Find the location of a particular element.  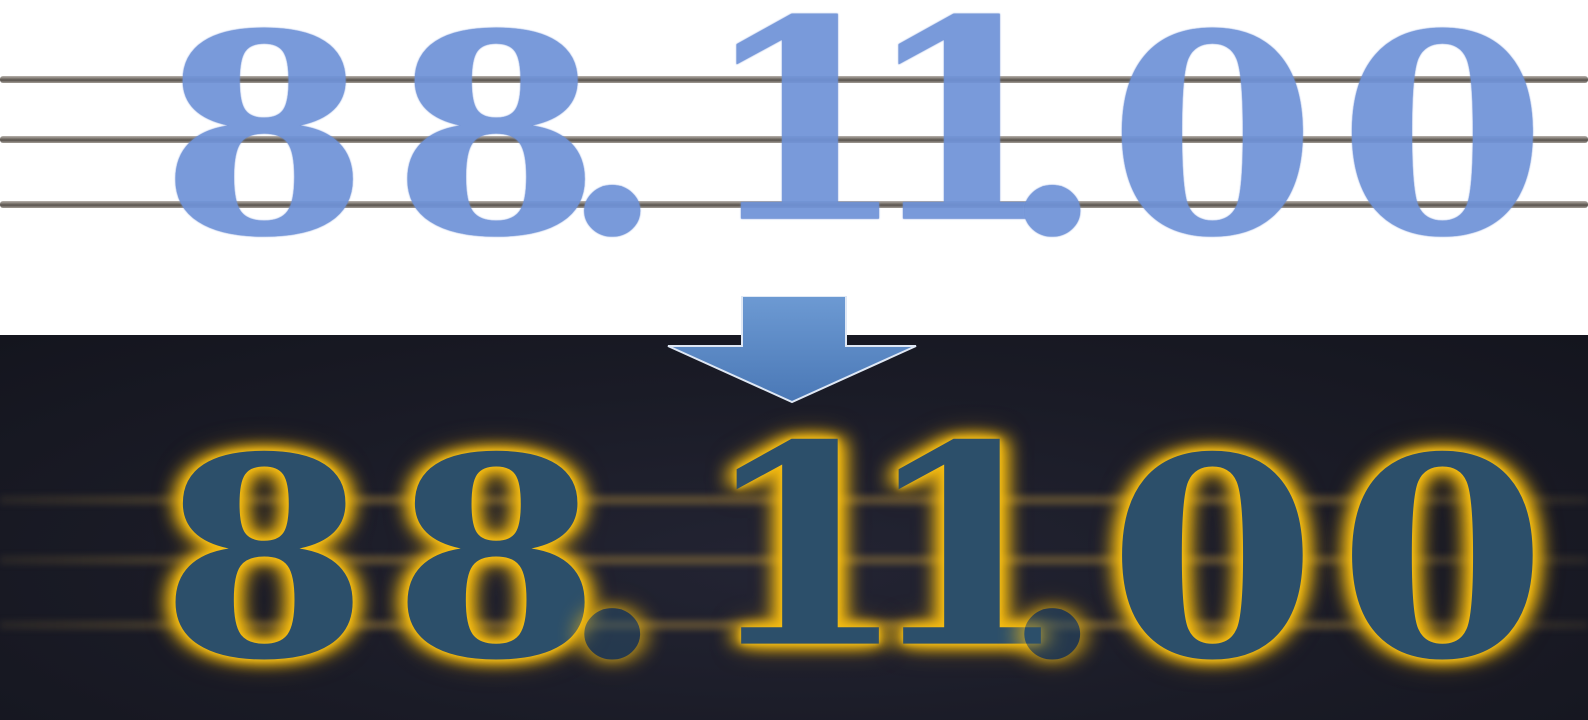

down-arrow-icon is located at coordinates (792, 350).